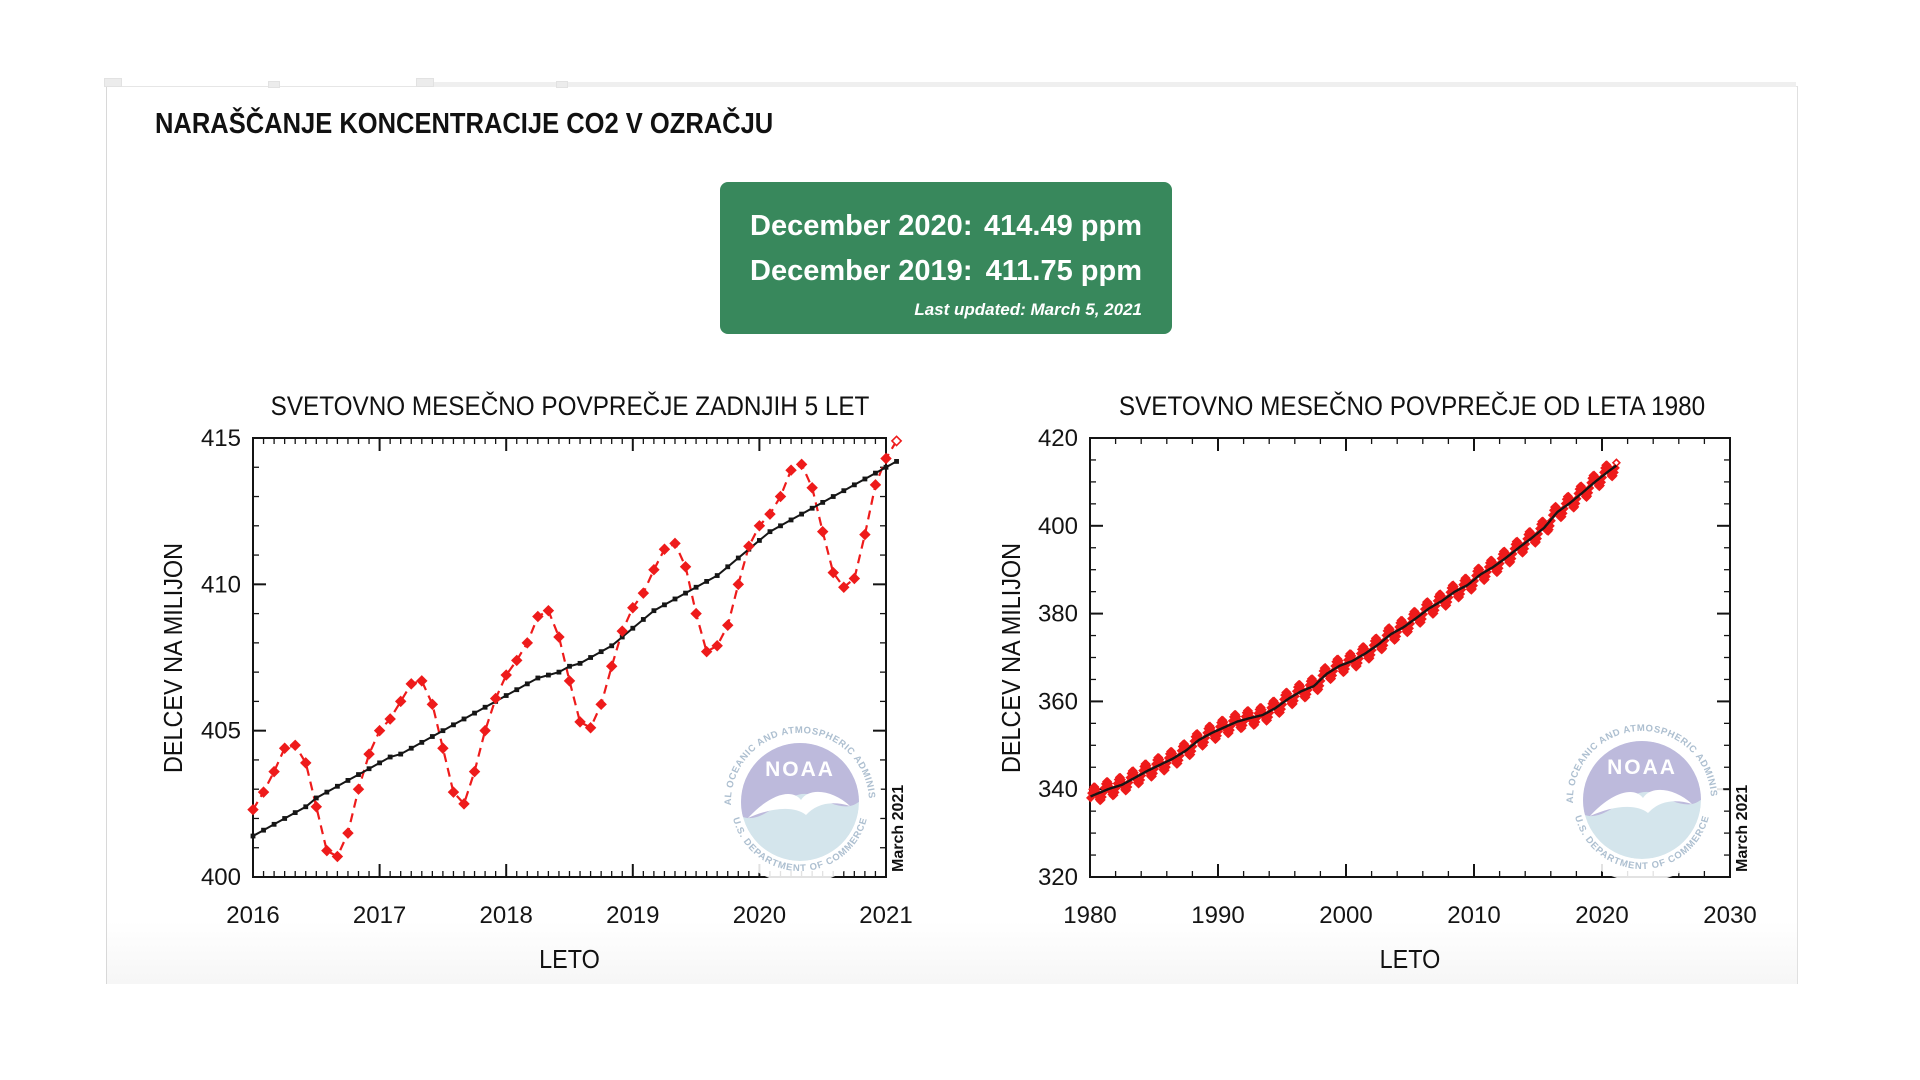 This screenshot has height=1080, width=1920. What do you see at coordinates (1345, 915) in the screenshot?
I see `x-tick-label: 2000` at bounding box center [1345, 915].